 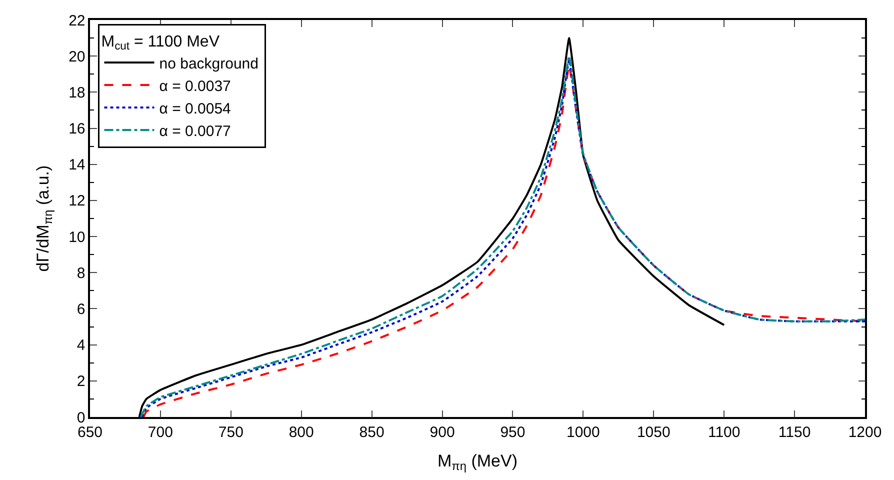 What do you see at coordinates (77, 129) in the screenshot?
I see `y-tick-label: 16` at bounding box center [77, 129].